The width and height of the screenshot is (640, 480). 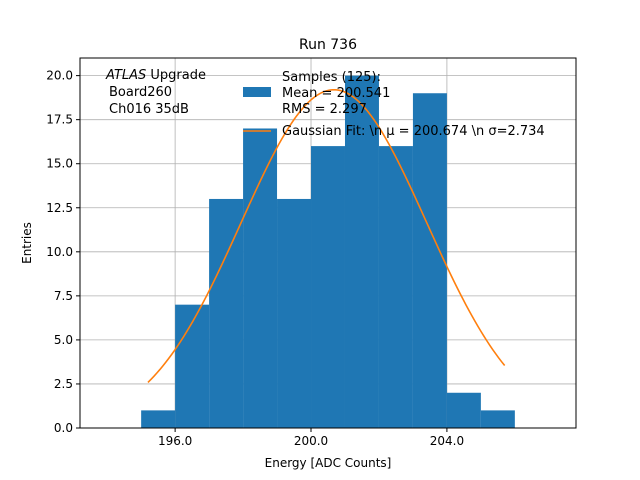 What do you see at coordinates (331, 77) in the screenshot?
I see `legend-hist-label-1: Samples (125):` at bounding box center [331, 77].